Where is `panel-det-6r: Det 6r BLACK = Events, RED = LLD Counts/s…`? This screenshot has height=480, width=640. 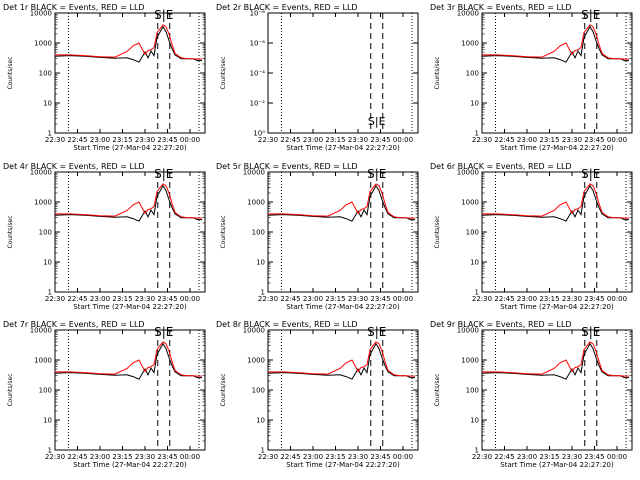
panel-det-6r: Det 6r BLACK = Events, RED = LLD Counts/s… is located at coordinates (531, 236).